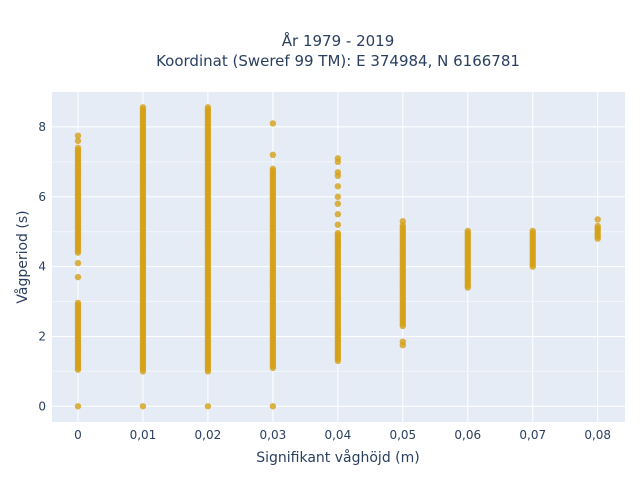 The image size is (640, 485). I want to click on y-tick-label: 4, so click(42, 267).